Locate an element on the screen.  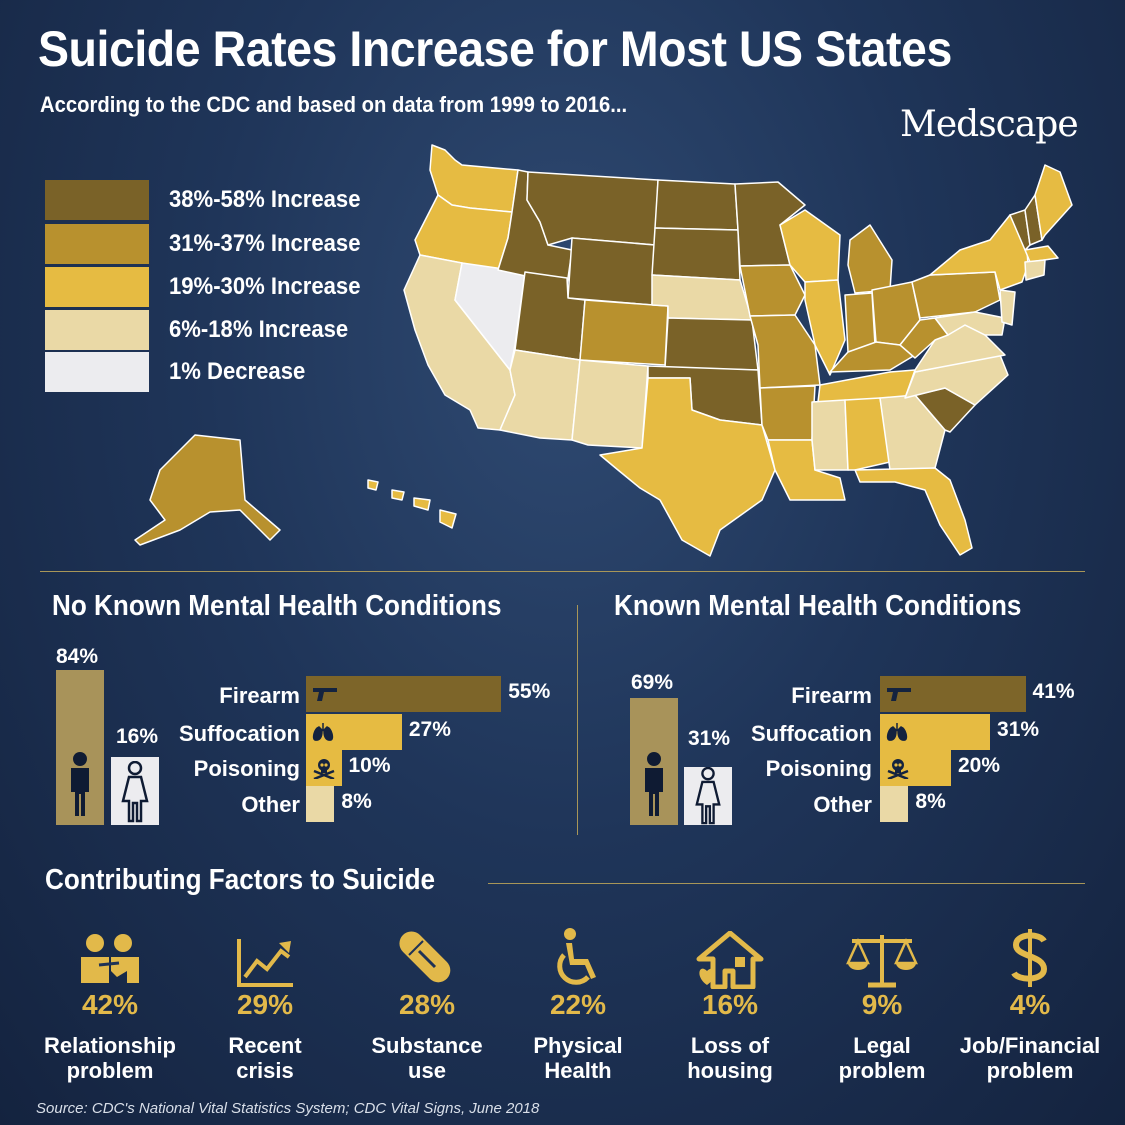
pill-icon is located at coordinates (425, 957).